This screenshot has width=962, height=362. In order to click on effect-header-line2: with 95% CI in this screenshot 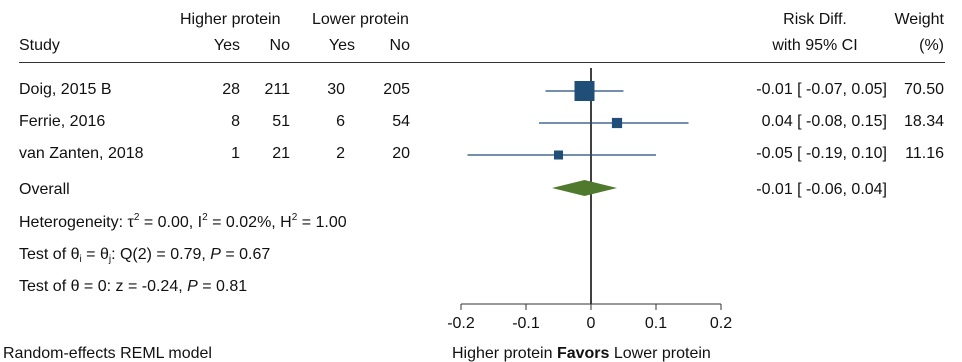, I will do `click(815, 45)`.